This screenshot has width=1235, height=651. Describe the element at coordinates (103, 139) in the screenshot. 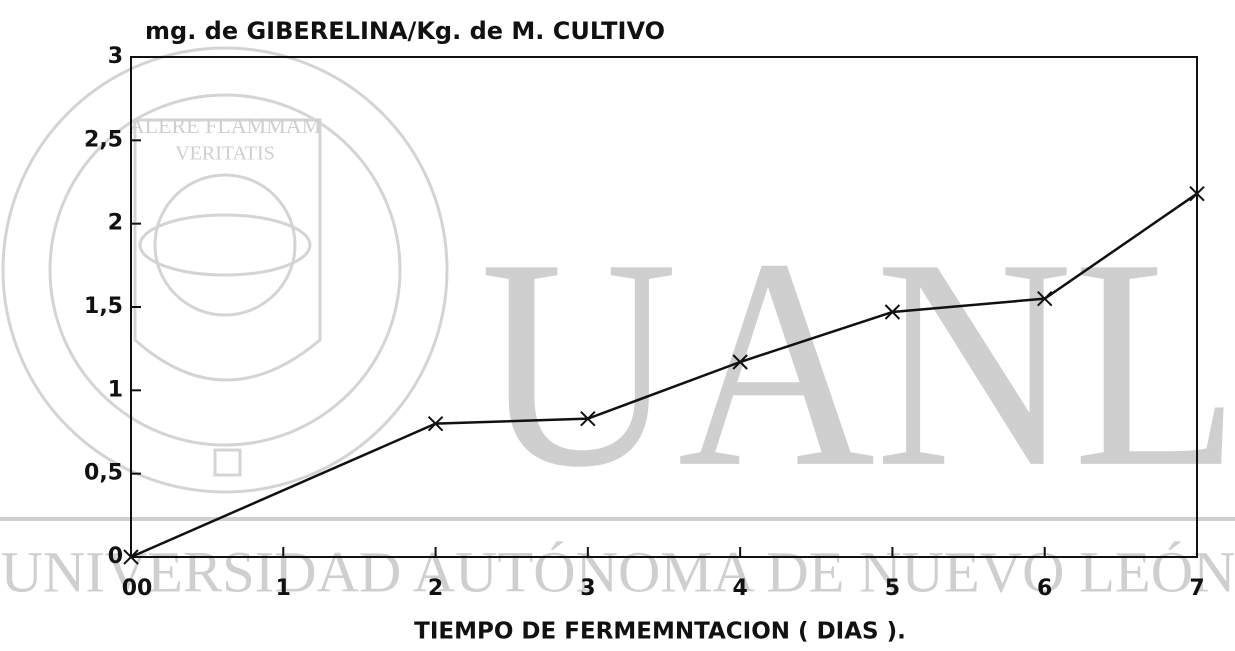

I see `y-tick-label: 2,5` at that location.